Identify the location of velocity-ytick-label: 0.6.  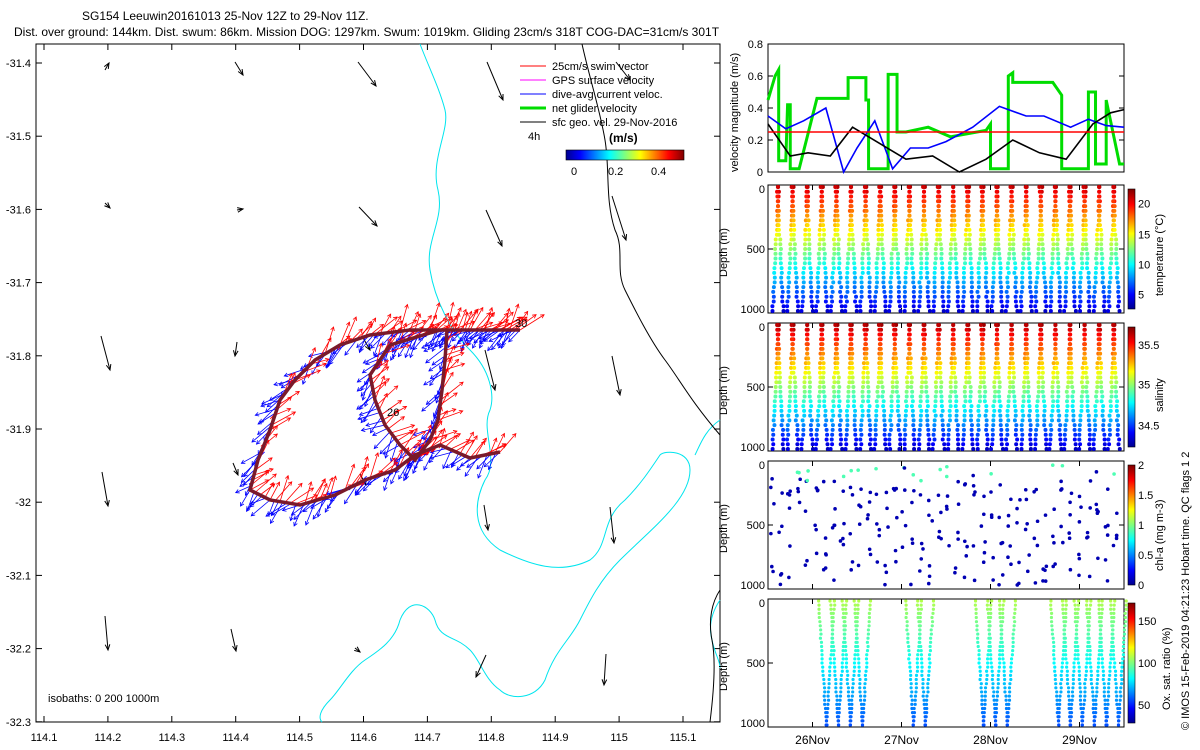
(755, 77).